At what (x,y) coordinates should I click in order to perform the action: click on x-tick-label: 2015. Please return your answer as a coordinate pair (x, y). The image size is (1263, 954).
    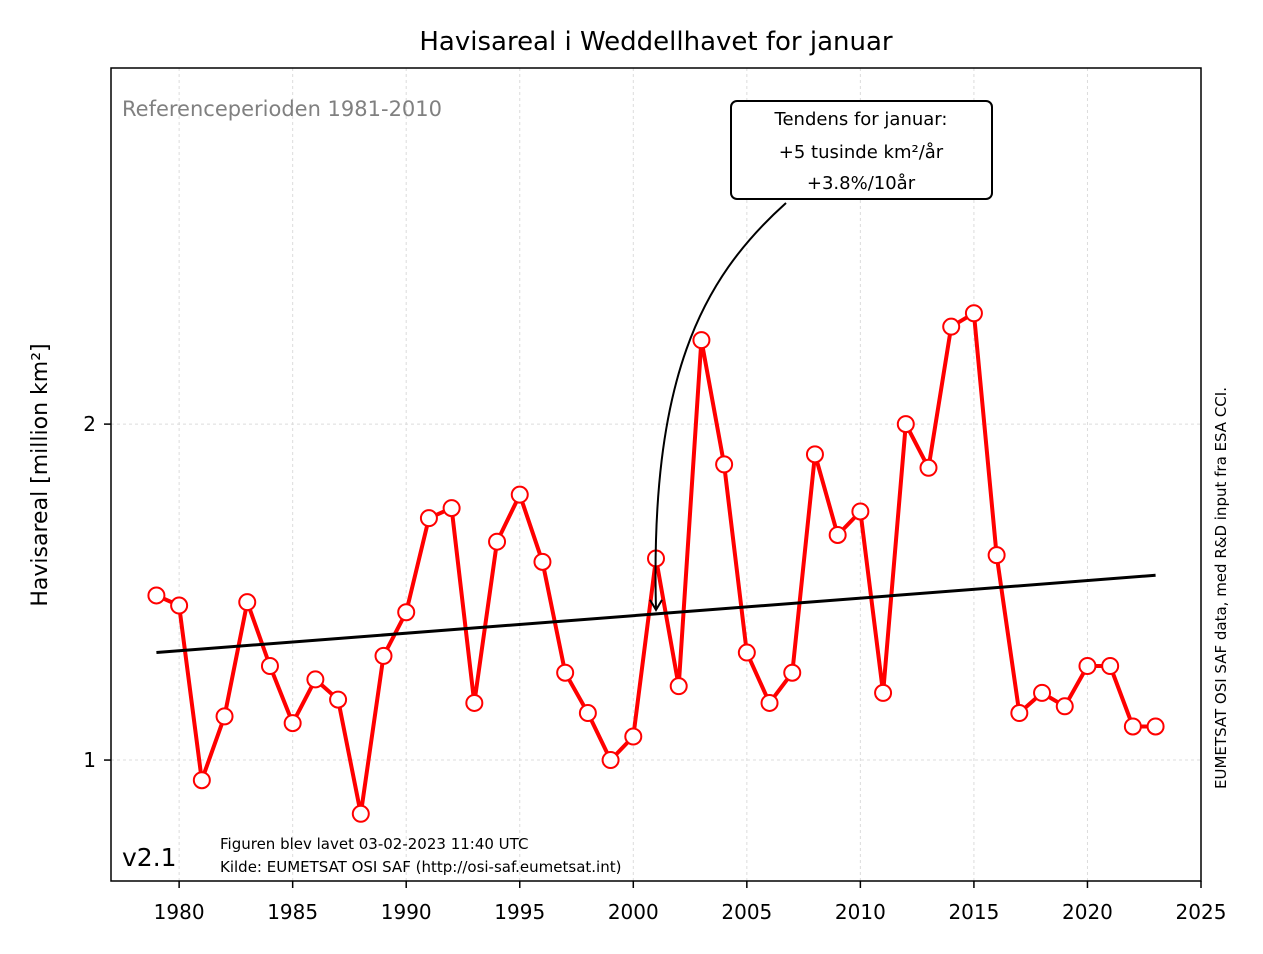
    Looking at the image, I should click on (973, 912).